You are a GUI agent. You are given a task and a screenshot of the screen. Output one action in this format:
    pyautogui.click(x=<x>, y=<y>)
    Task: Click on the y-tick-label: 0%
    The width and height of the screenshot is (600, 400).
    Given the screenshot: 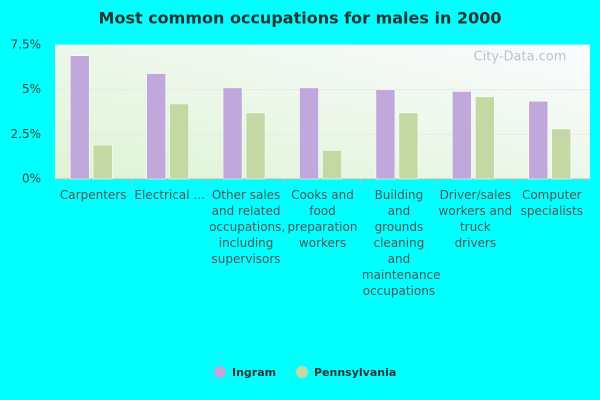 What is the action you would take?
    pyautogui.click(x=31, y=179)
    